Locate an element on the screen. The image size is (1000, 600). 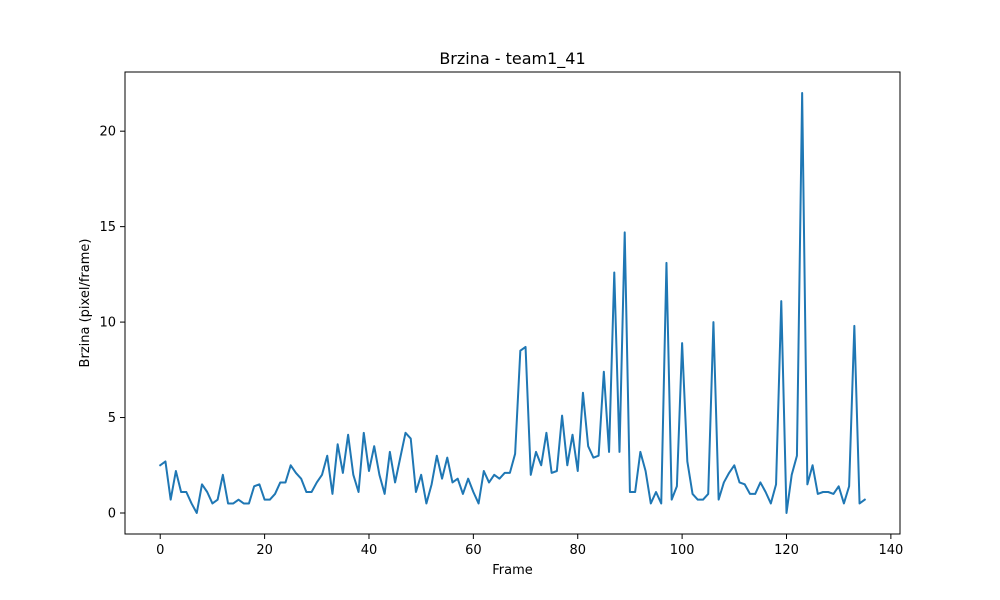
x-tick-label: 0 is located at coordinates (160, 550).